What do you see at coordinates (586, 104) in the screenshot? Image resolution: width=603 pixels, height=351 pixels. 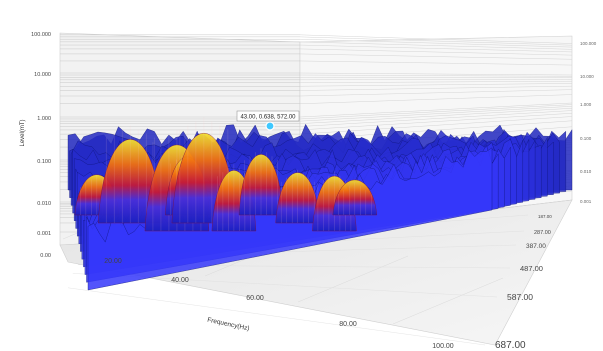 I see `y-tick-label-right: 1.000` at bounding box center [586, 104].